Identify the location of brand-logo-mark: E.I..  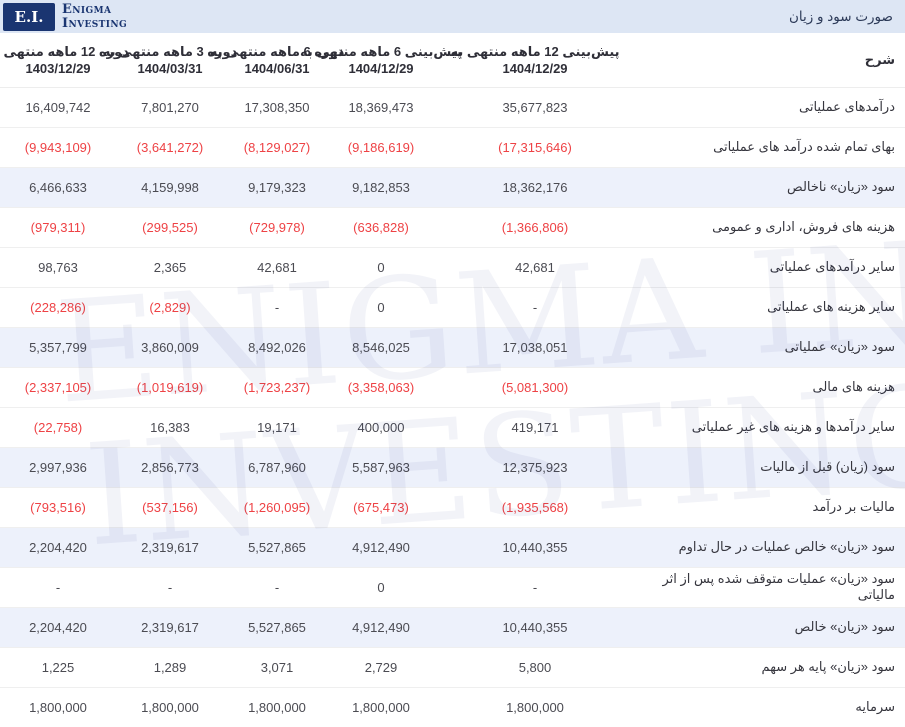
(29, 16).